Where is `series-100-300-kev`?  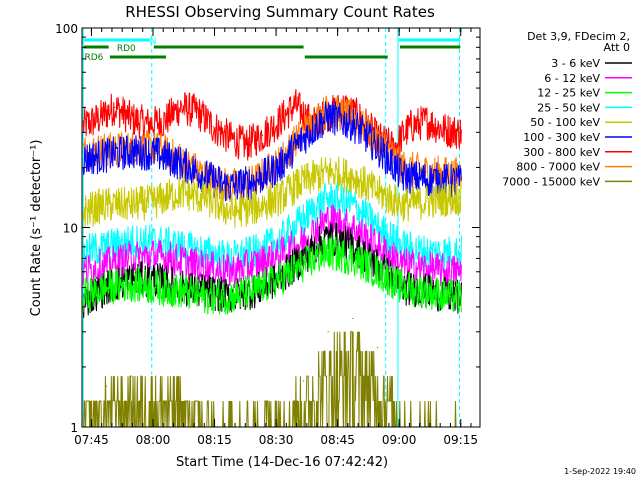
series-100-300-kev is located at coordinates (281, 151).